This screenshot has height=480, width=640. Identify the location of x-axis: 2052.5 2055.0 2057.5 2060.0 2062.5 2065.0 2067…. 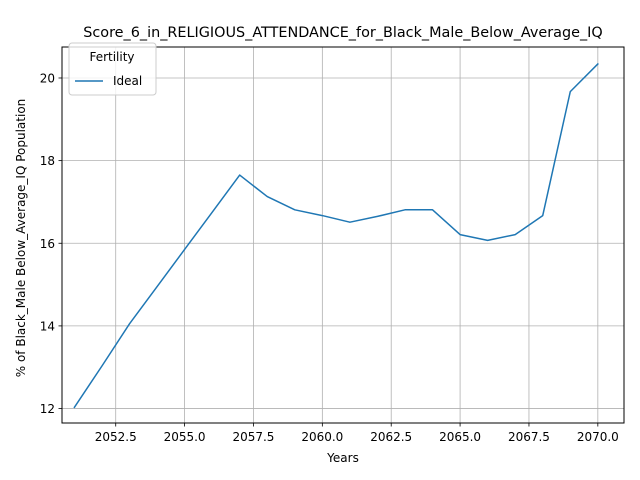
(357, 433).